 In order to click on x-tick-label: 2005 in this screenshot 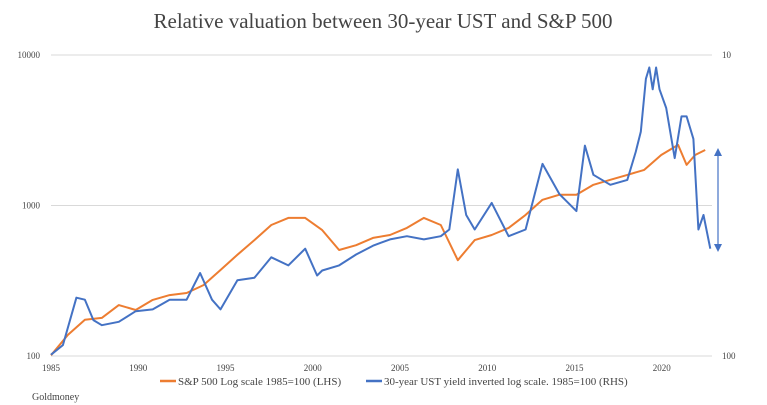, I will do `click(400, 368)`.